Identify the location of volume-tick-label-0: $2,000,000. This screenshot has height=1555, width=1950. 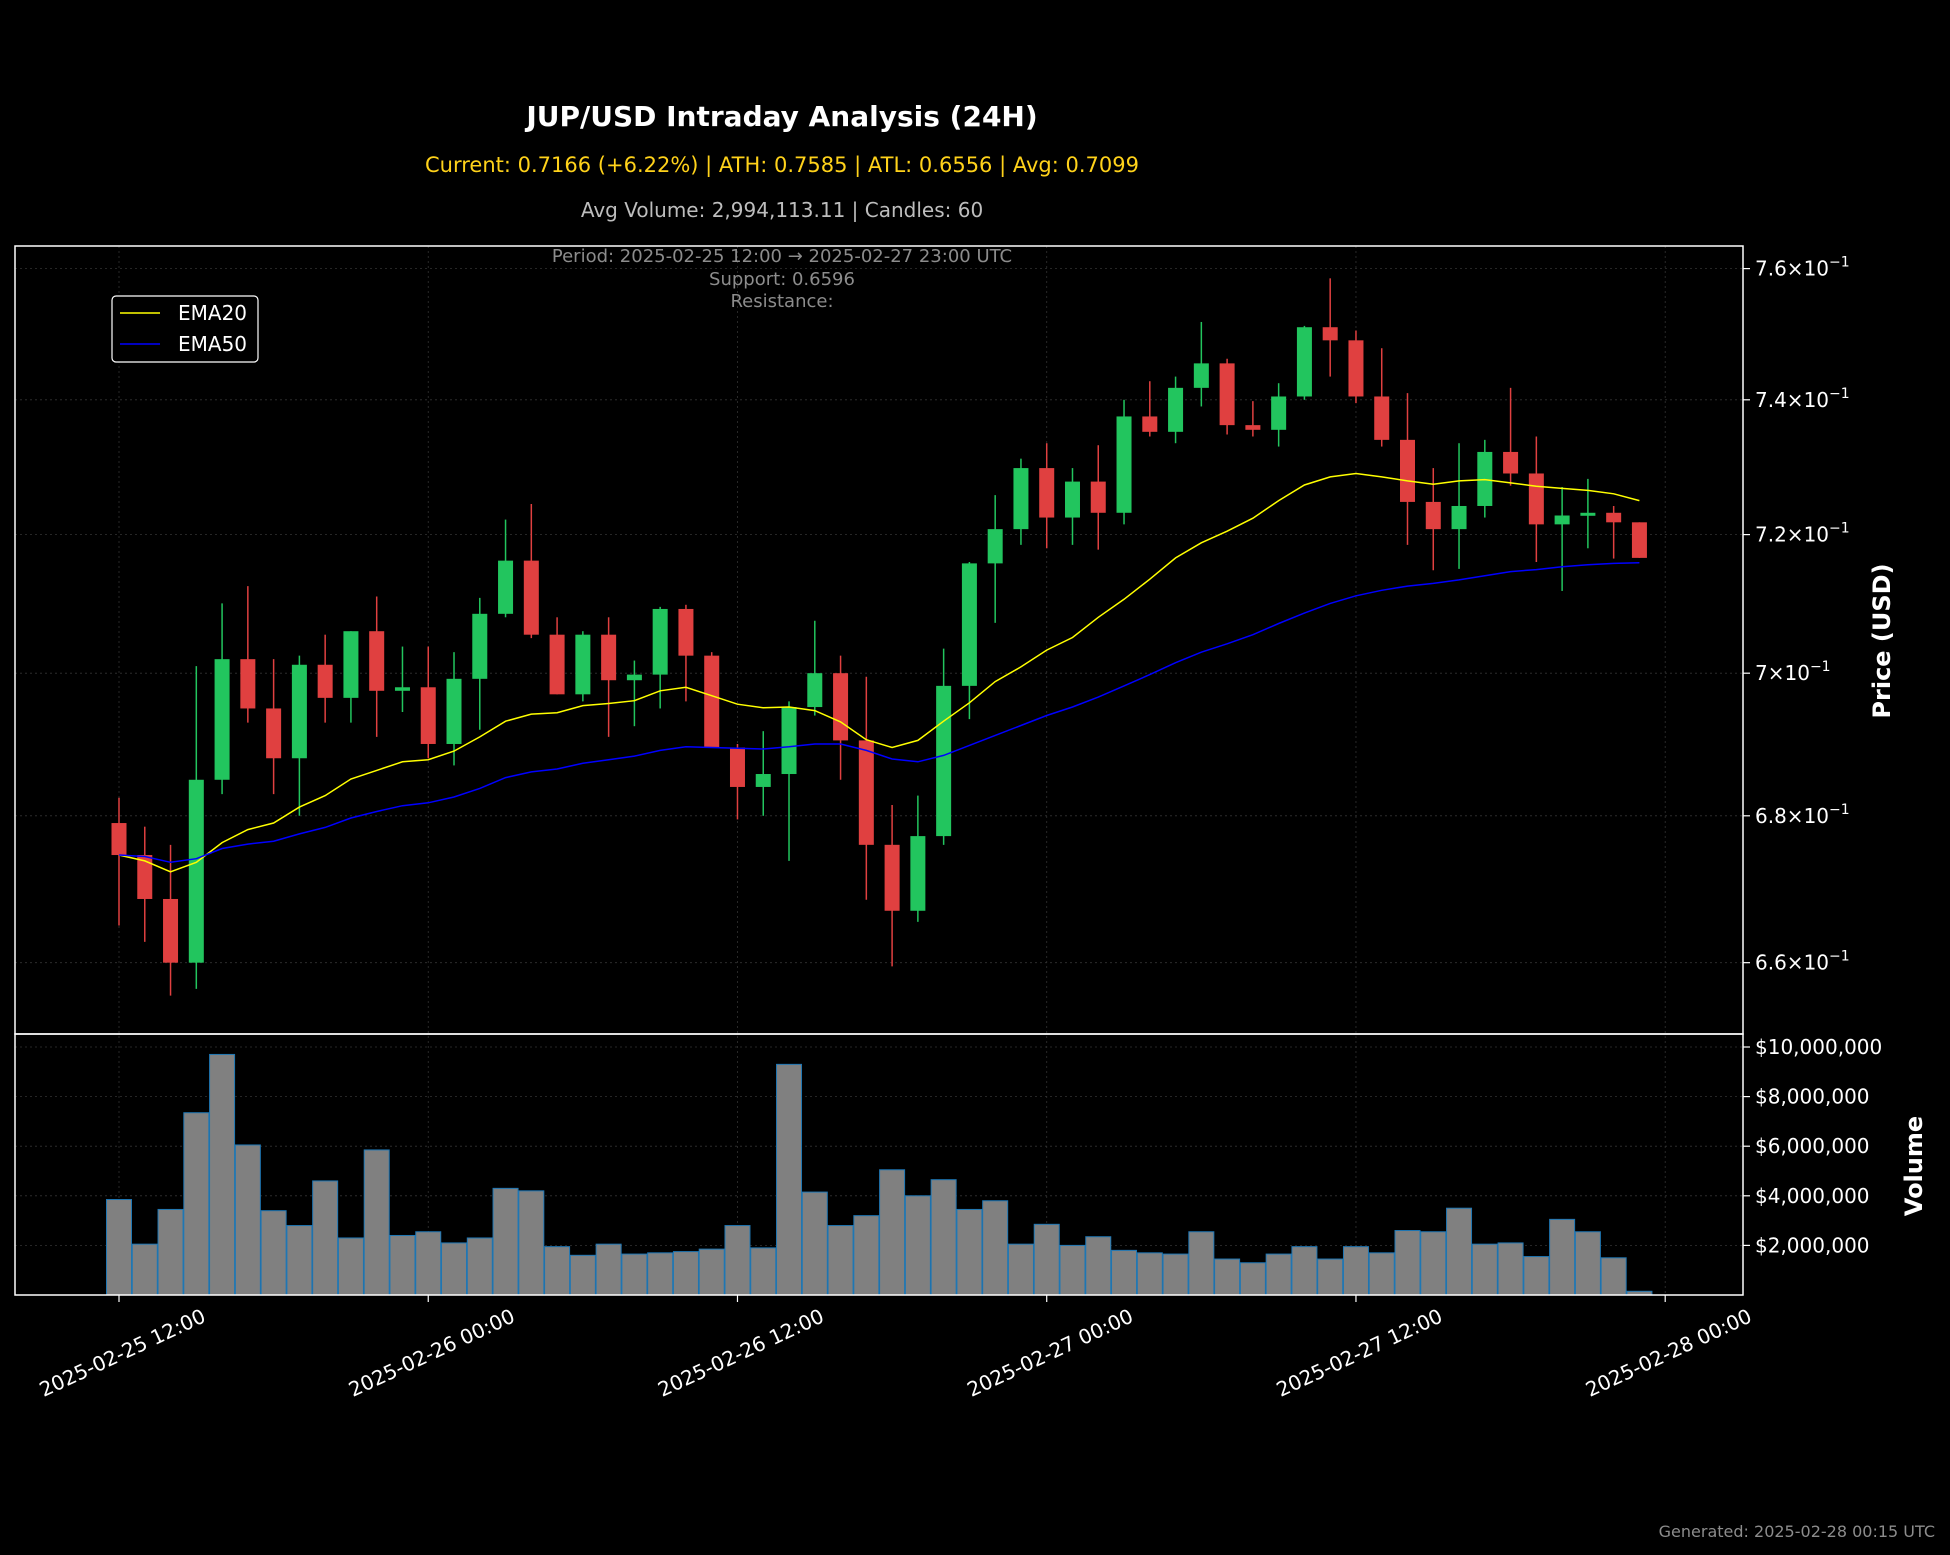
(1812, 1245).